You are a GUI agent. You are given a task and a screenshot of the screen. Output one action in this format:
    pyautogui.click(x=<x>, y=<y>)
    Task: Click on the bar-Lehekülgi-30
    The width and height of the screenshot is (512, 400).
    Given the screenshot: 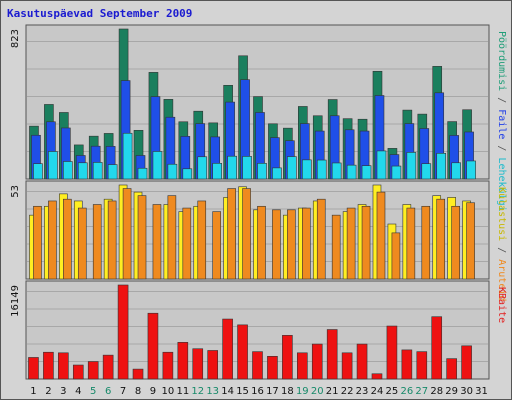 What is the action you would take?
    pyautogui.click(x=471, y=170)
    